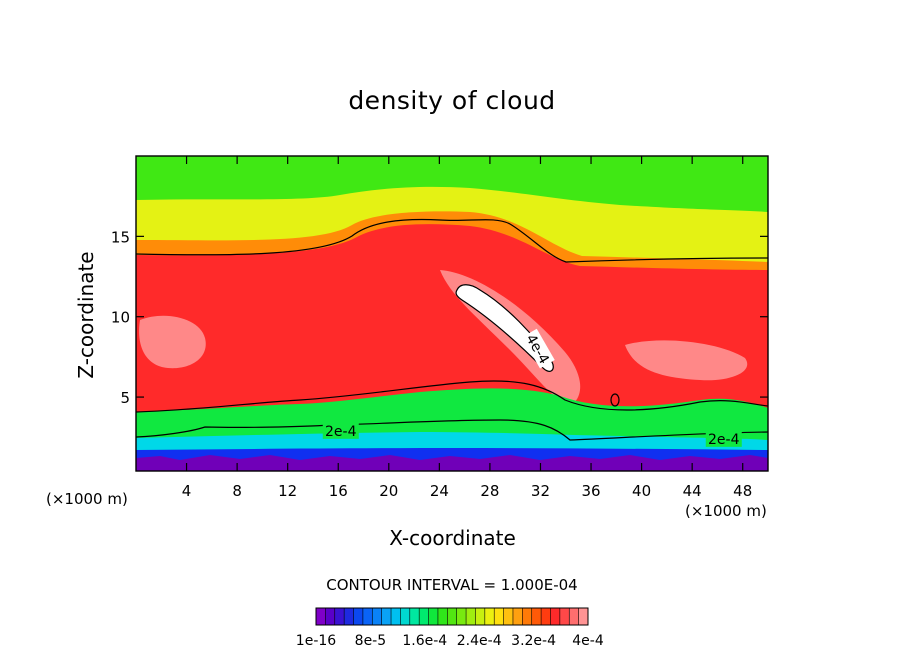 The height and width of the screenshot is (654, 904). What do you see at coordinates (338, 491) in the screenshot?
I see `x-tick-label: 16` at bounding box center [338, 491].